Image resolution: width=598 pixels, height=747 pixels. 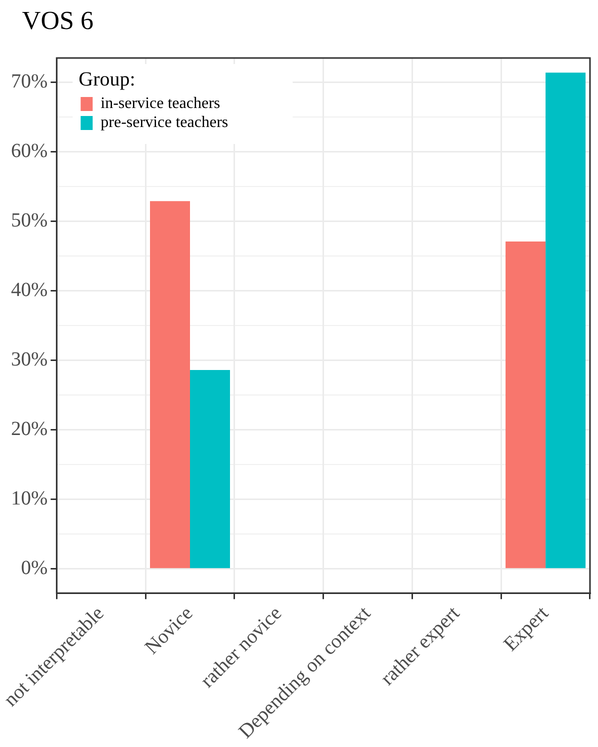 What do you see at coordinates (29, 429) in the screenshot?
I see `y-tick-label: 20%` at bounding box center [29, 429].